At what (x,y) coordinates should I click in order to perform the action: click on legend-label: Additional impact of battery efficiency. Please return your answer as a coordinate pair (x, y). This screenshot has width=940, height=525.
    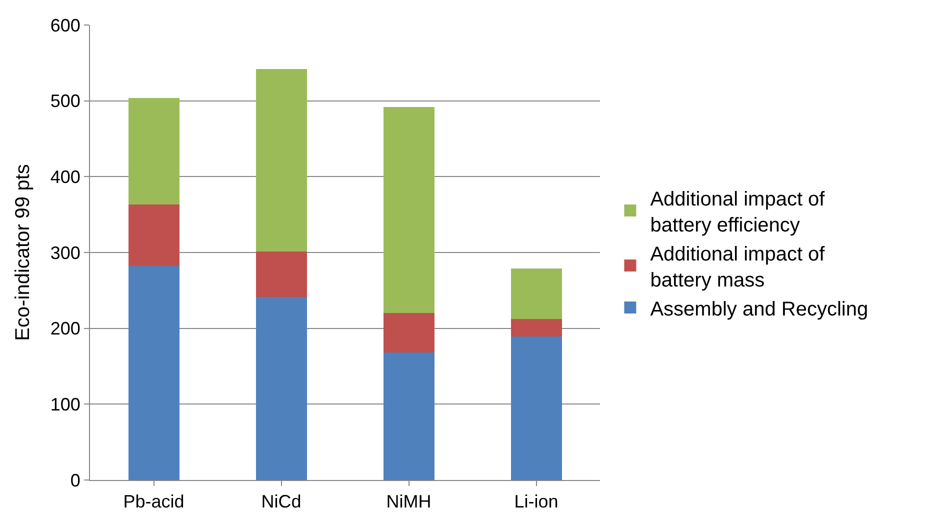
    Looking at the image, I should click on (738, 212).